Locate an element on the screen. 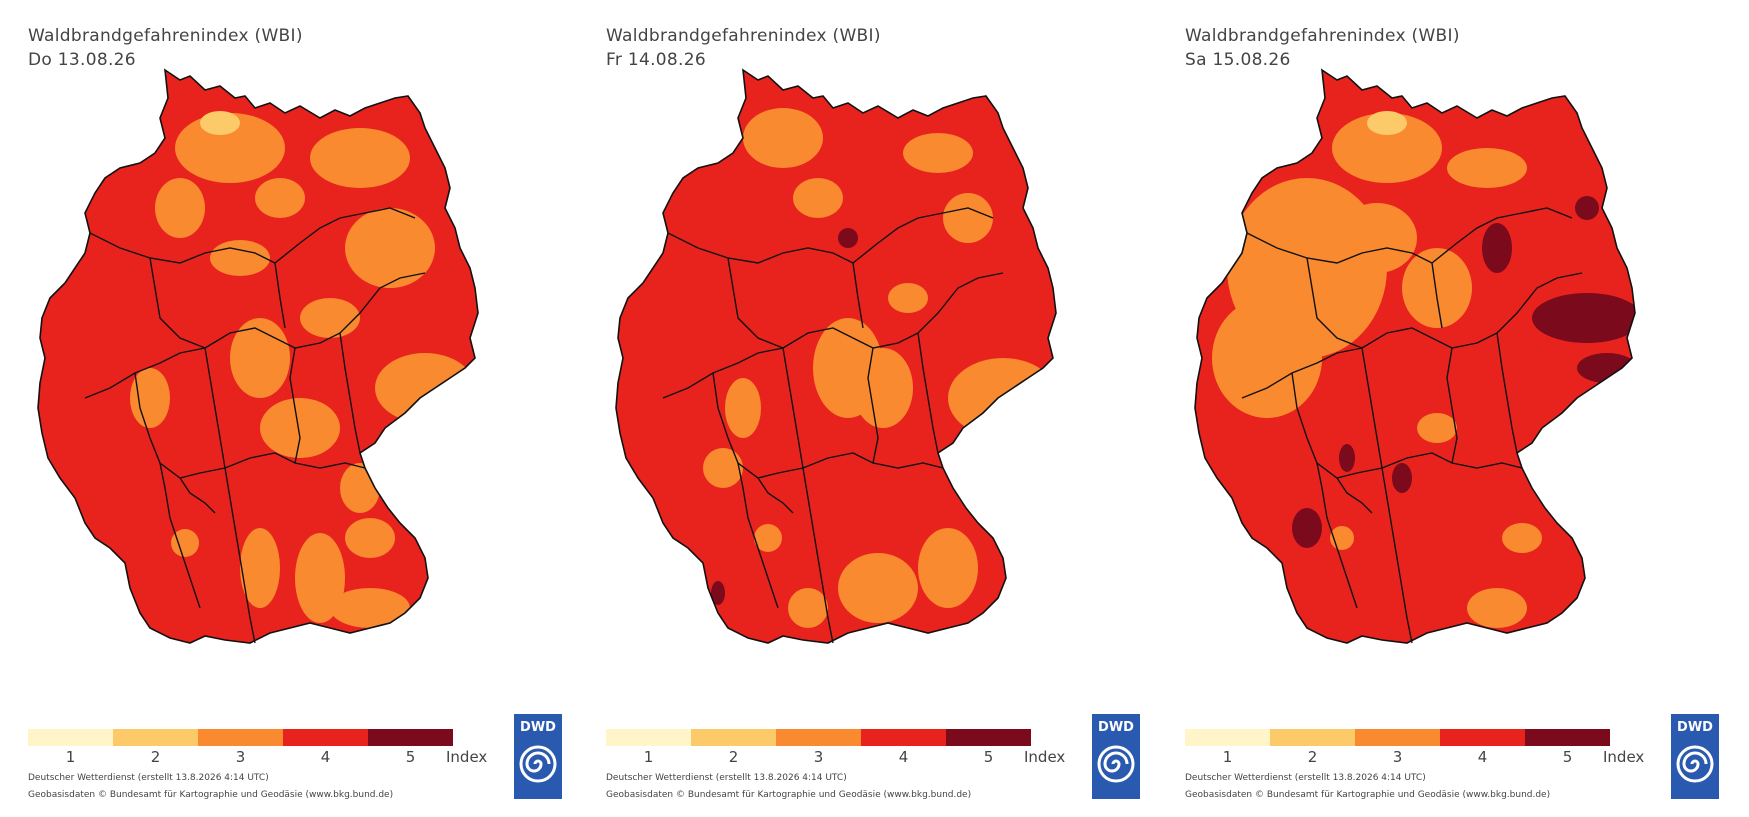 This screenshot has width=1749, height=817. panel-title: Waldbrandgefahrenindex (WBI) is located at coordinates (743, 36).